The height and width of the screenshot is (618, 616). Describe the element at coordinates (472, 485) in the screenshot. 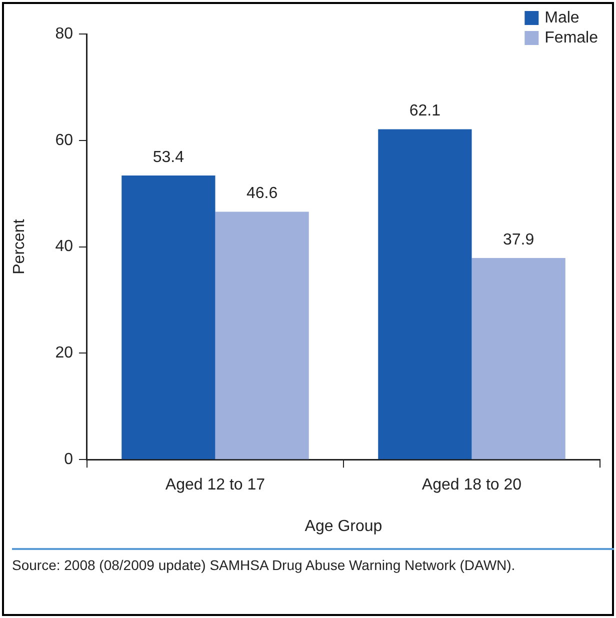

I see `x-tick-label: Aged 18 to 20` at that location.